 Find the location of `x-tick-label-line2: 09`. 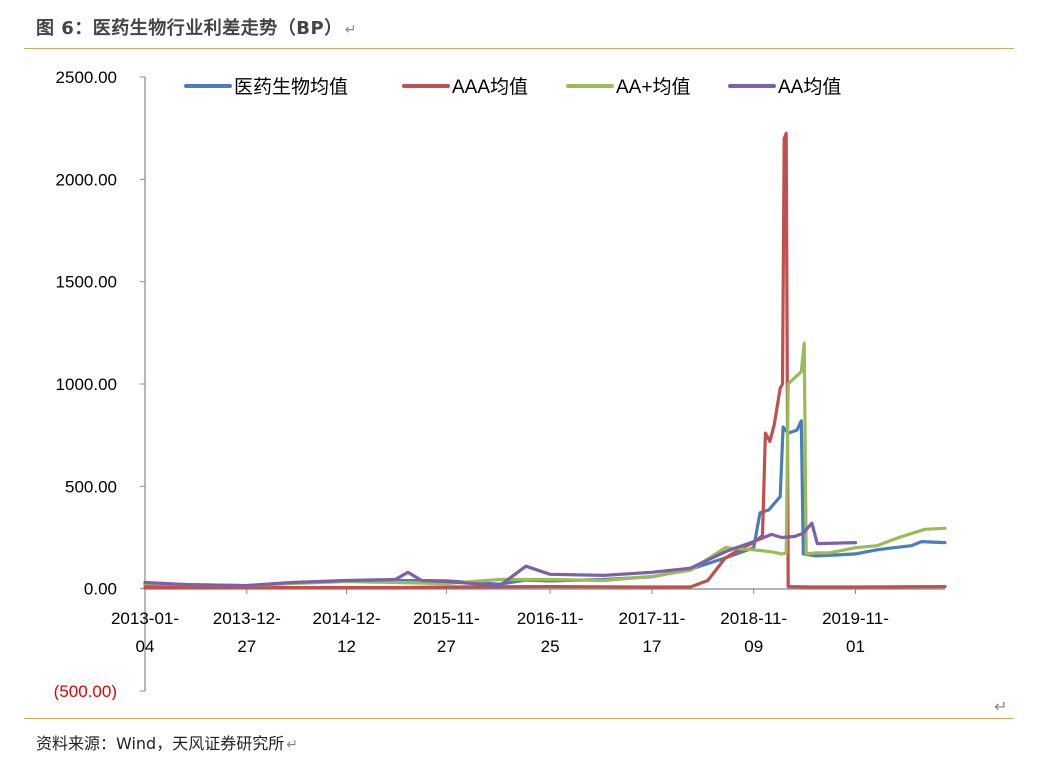

x-tick-label-line2: 09 is located at coordinates (753, 646).